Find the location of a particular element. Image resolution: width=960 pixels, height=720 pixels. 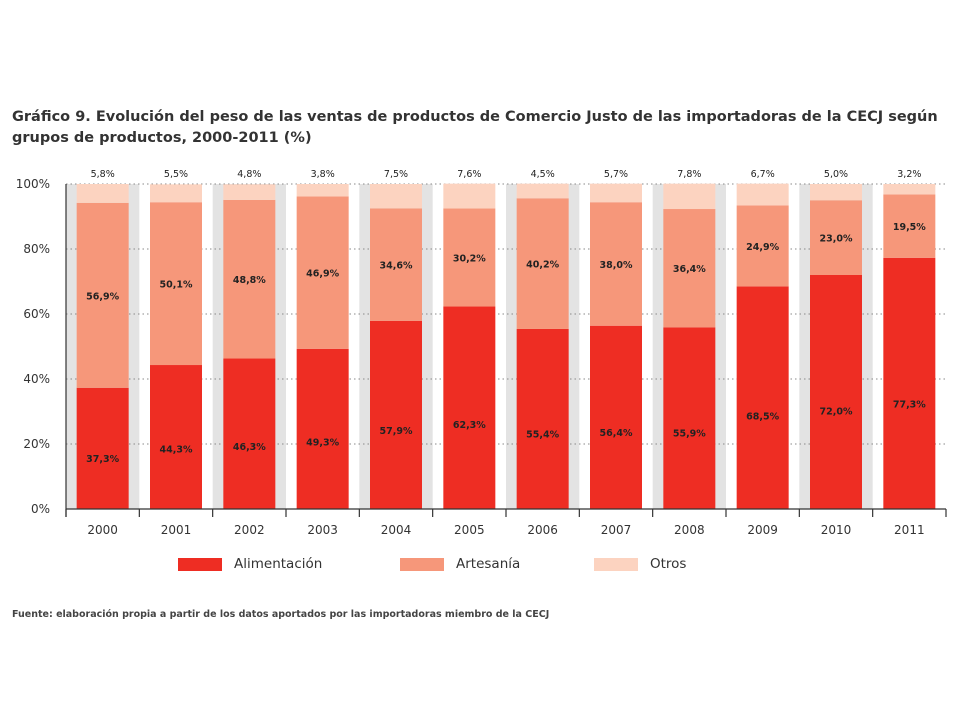

legend-swatch-alimentacion is located at coordinates (200, 564).